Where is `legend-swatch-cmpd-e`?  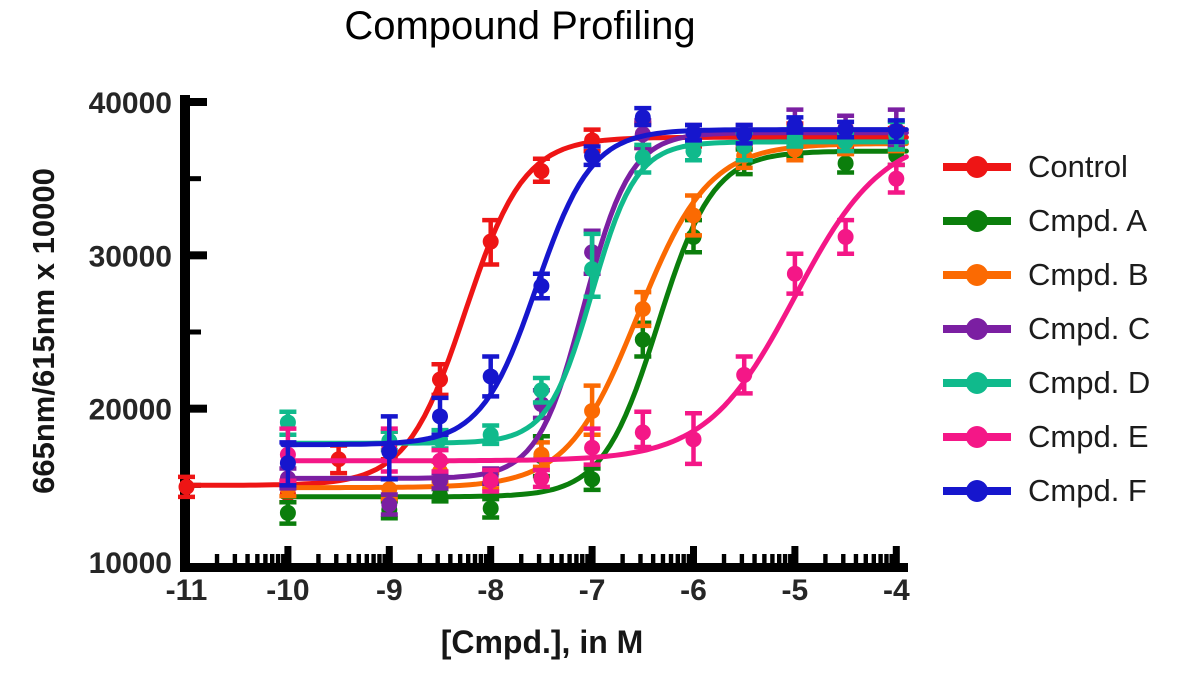
legend-swatch-cmpd-e is located at coordinates (977, 437).